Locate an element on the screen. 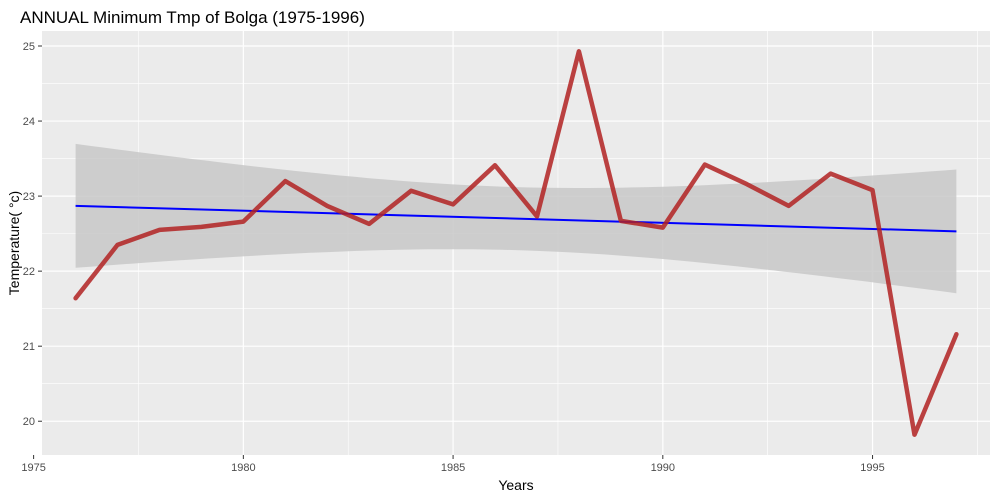  x-tick-label: 1975 is located at coordinates (33, 468).